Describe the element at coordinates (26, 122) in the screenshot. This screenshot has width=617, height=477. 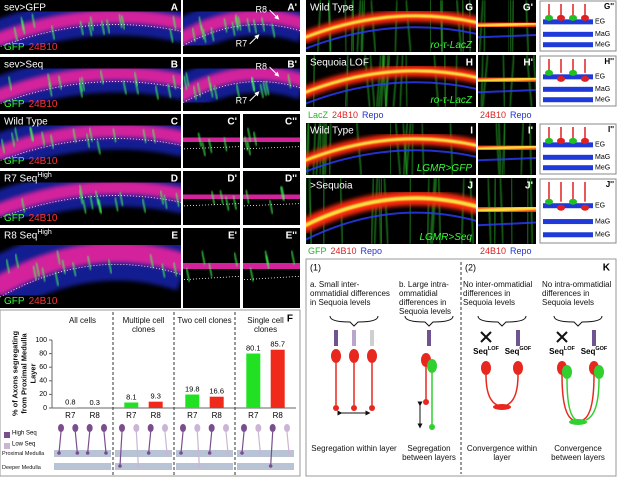
I see `panel-title: Wild Type` at that location.